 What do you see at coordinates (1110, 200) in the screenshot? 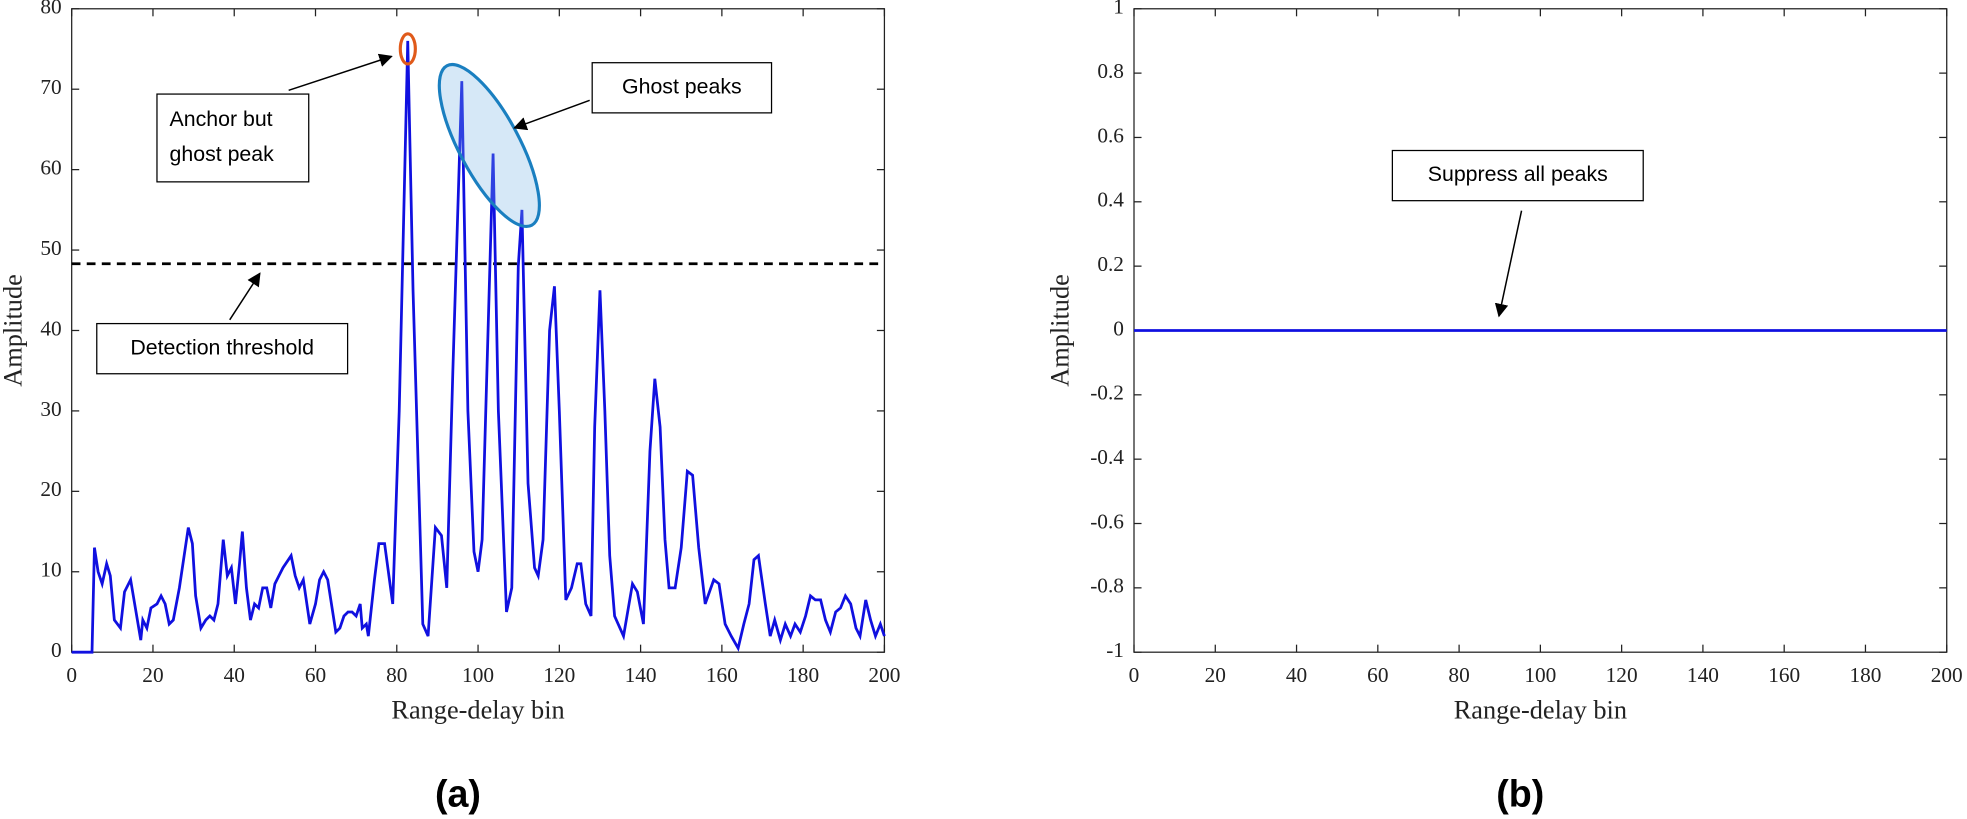
I see `y-tick-label: 0.4` at bounding box center [1110, 200].